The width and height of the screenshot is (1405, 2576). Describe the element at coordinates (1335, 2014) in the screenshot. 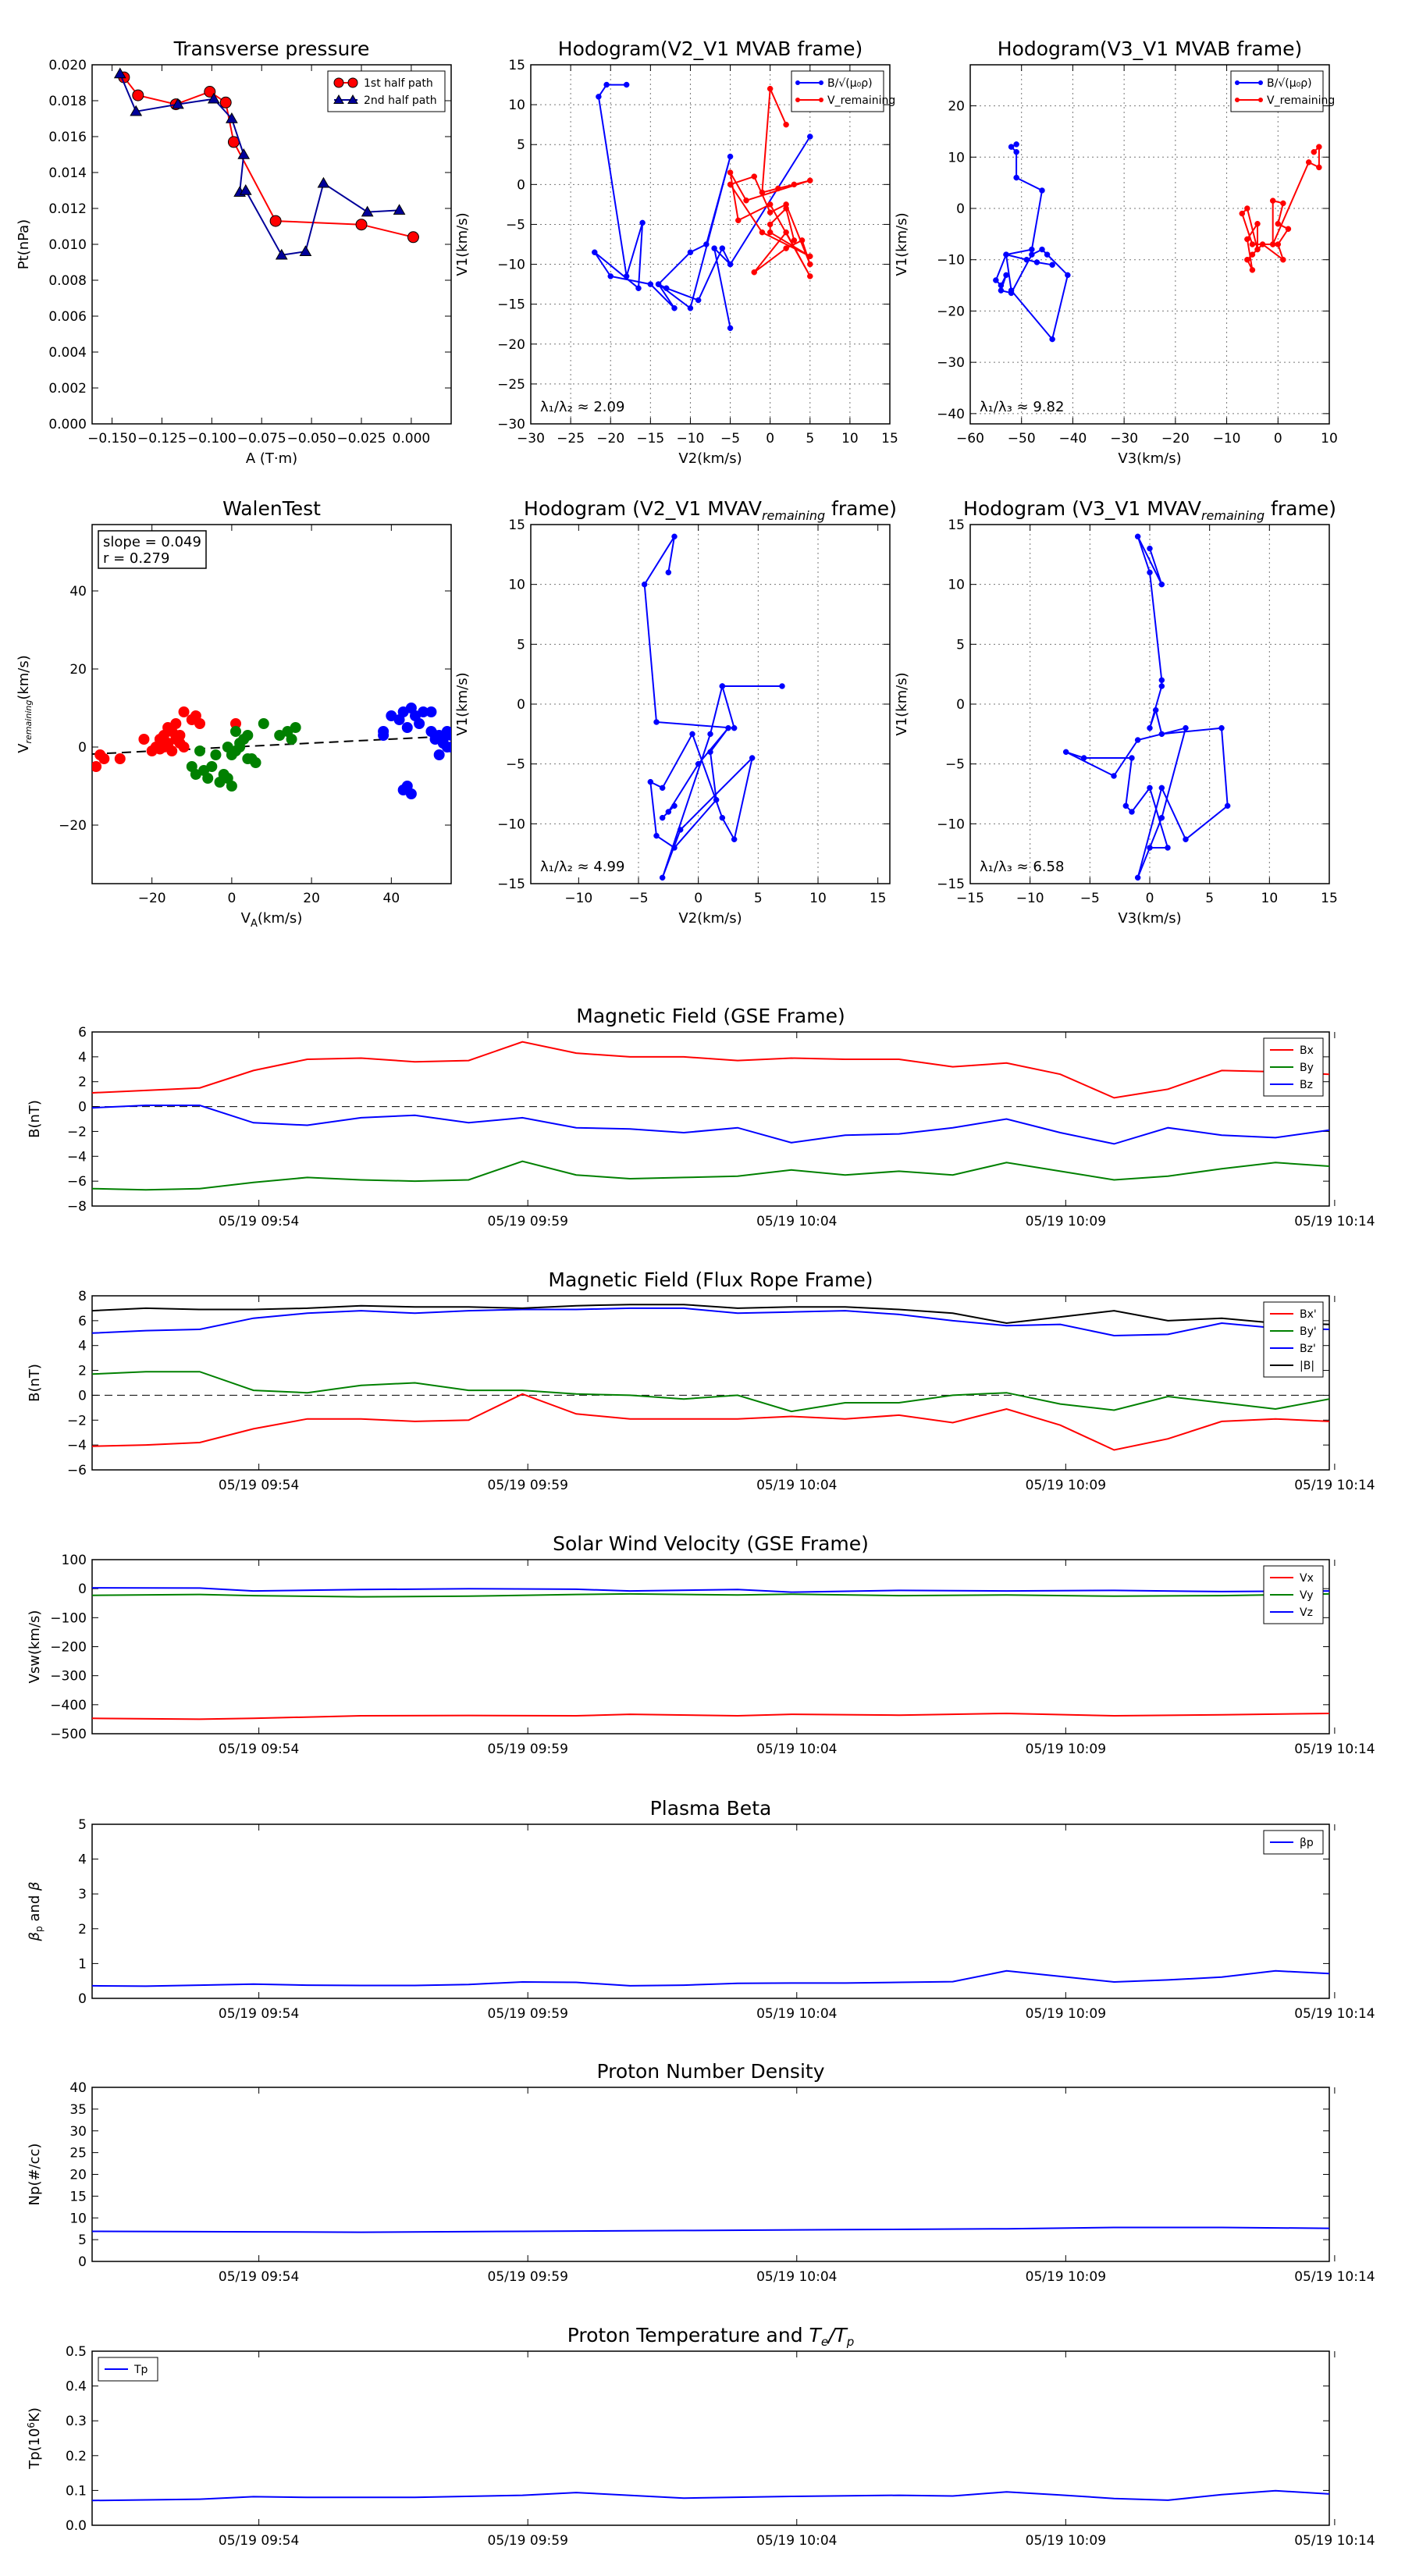

I see `x-tick-label: 05/19 10:14` at that location.